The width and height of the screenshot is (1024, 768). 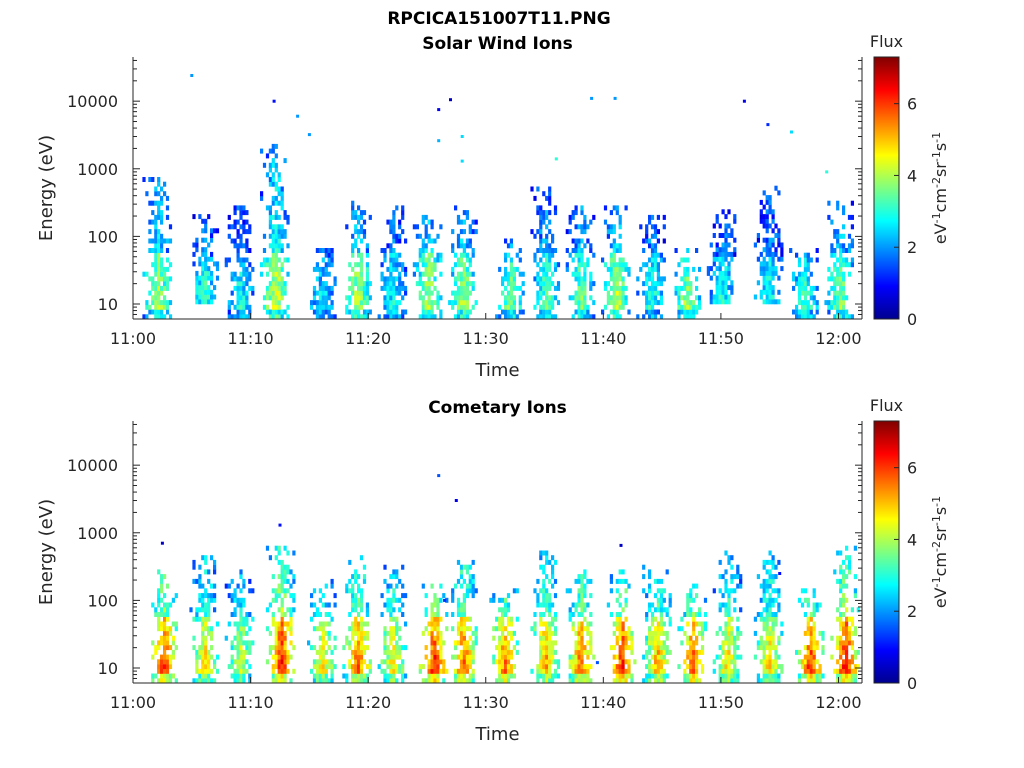 I want to click on x-tick-label: 11:10, so click(x=251, y=338).